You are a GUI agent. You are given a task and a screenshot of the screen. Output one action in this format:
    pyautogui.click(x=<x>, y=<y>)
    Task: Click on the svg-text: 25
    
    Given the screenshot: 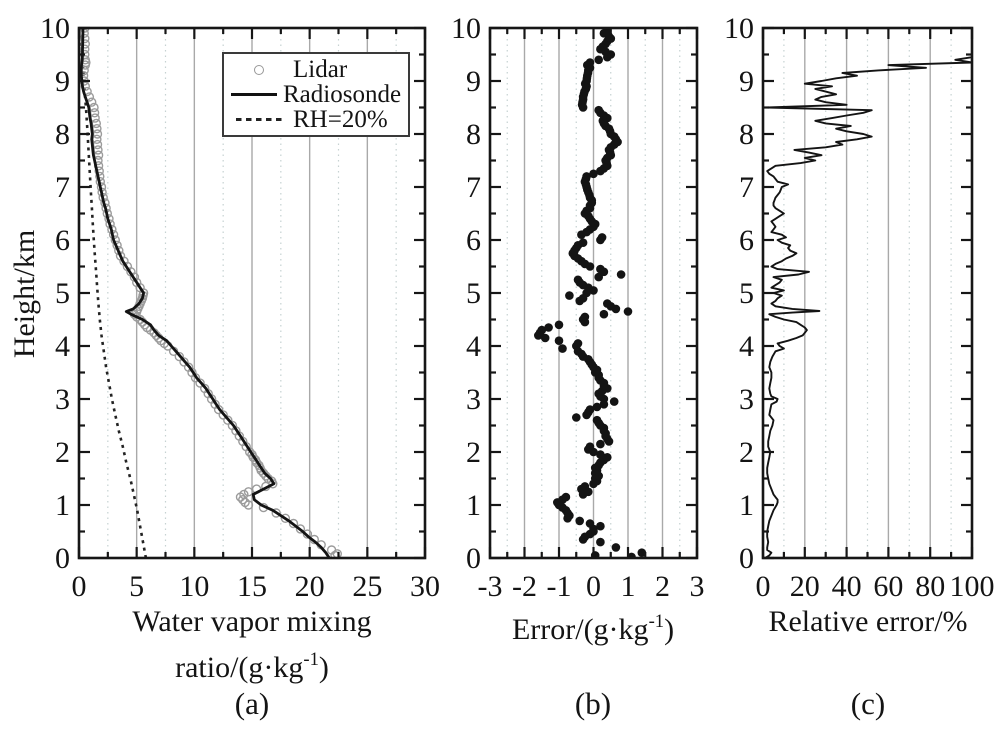 What is the action you would take?
    pyautogui.click(x=367, y=586)
    